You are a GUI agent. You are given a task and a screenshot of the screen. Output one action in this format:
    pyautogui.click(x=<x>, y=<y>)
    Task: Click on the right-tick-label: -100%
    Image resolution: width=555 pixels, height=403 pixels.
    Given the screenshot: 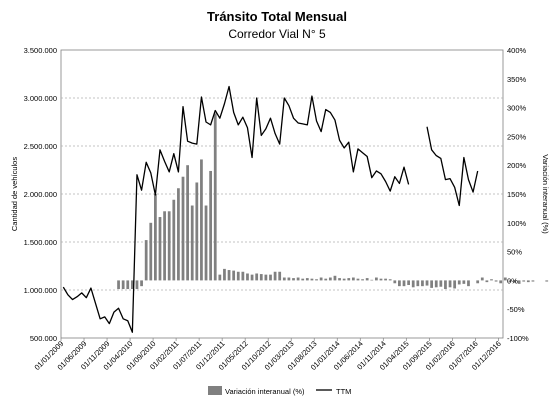 What is the action you would take?
    pyautogui.click(x=518, y=338)
    